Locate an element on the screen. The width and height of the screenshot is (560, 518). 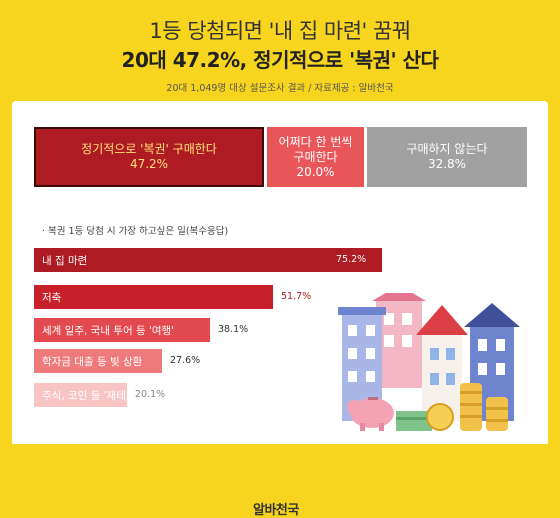
wish-bar-3: 세계 일주, 국내 투어 등 '여행' is located at coordinates (122, 330).